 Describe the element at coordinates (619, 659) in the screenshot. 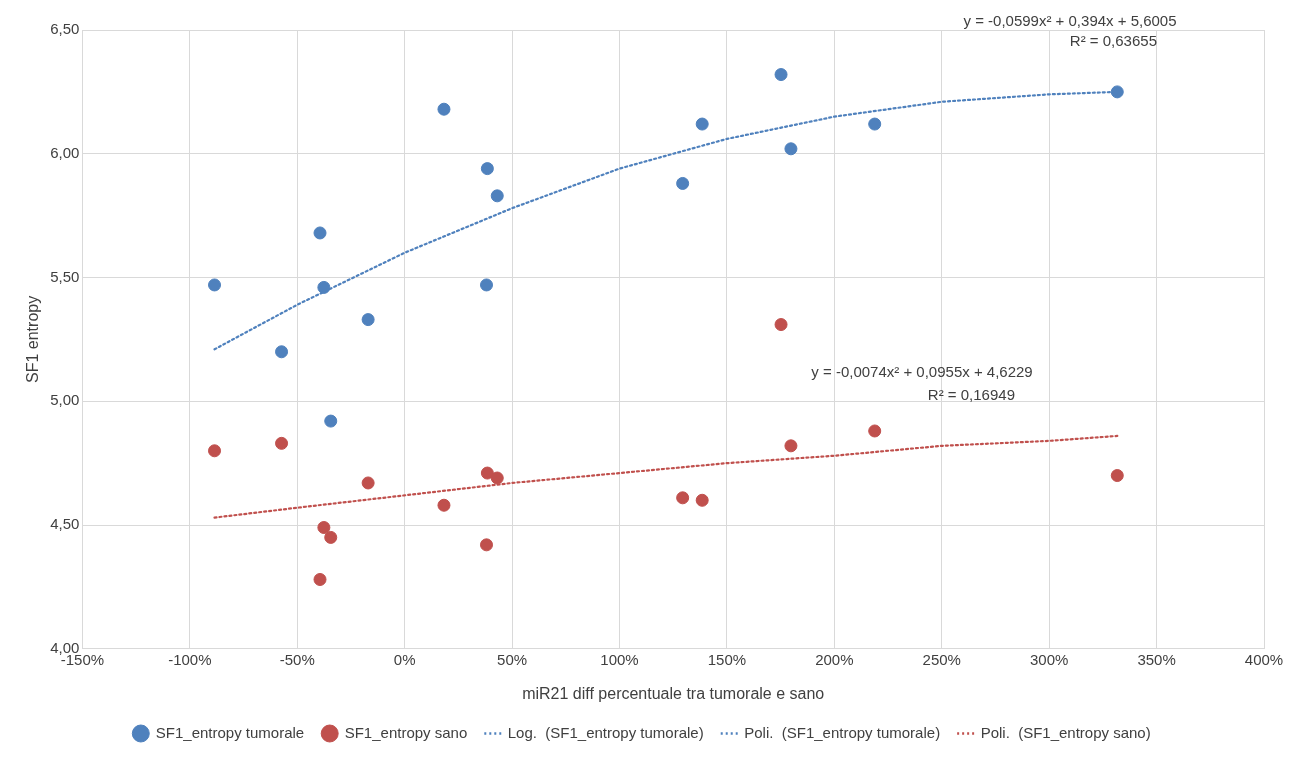

I see `x-tick-label: 100%` at that location.